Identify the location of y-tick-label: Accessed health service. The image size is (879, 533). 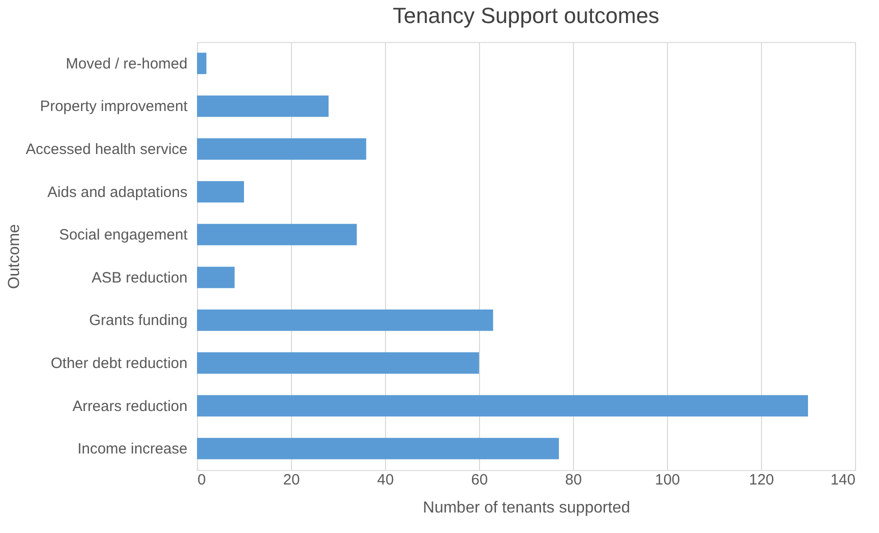
(107, 149).